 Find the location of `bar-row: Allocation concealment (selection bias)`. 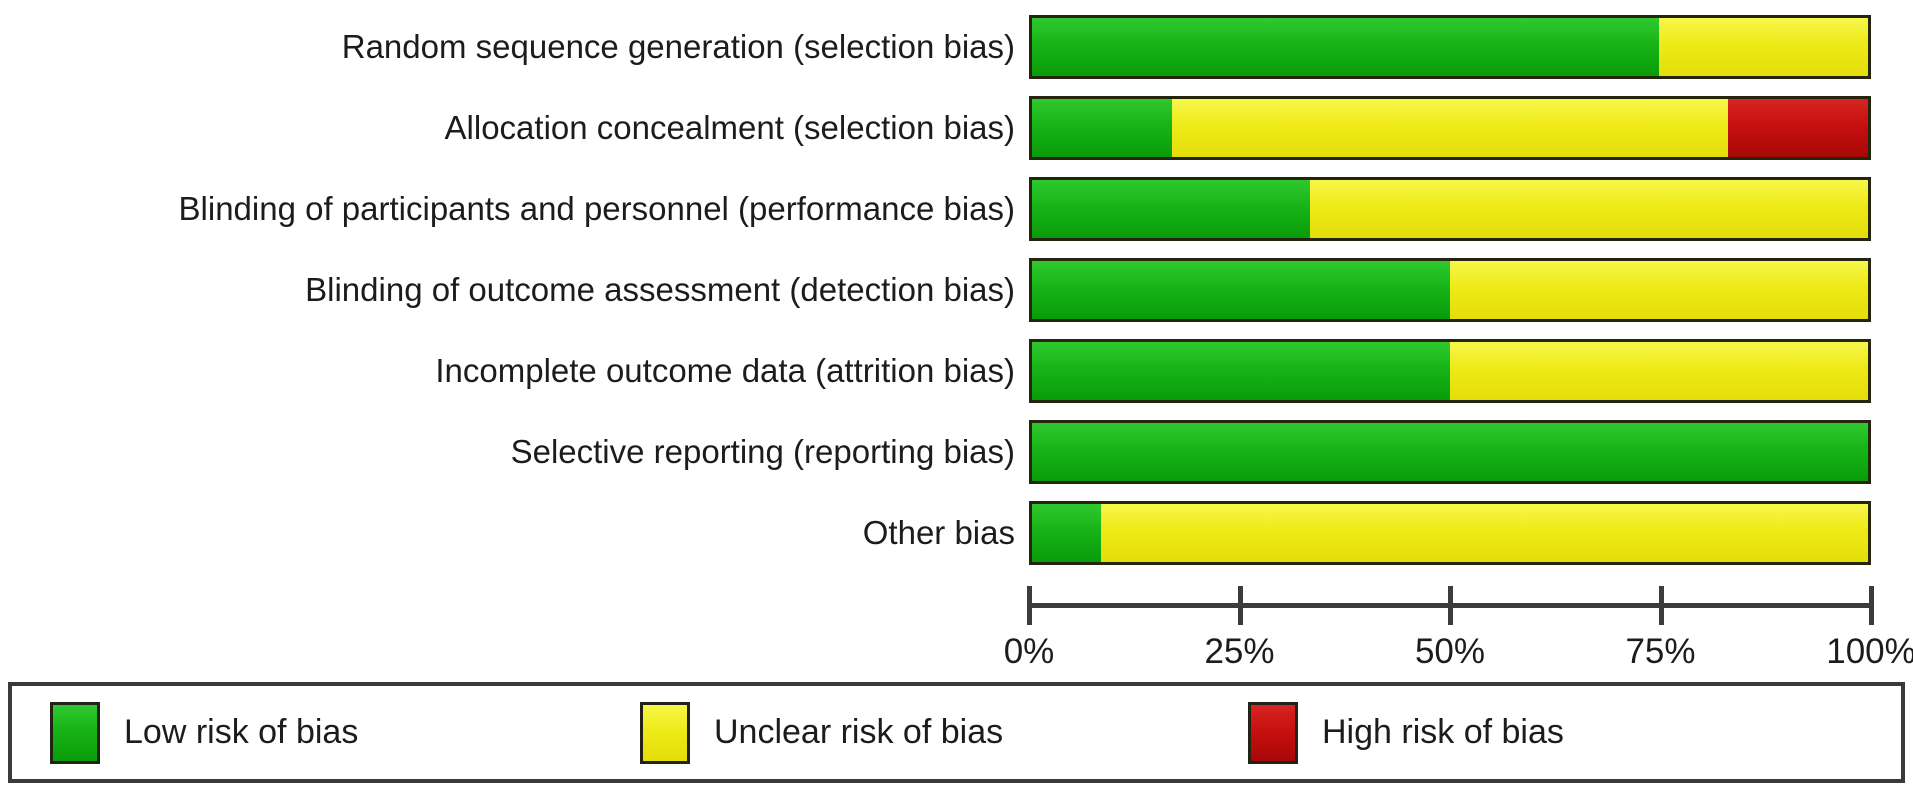

bar-row: Allocation concealment (selection bias) is located at coordinates (956, 128).